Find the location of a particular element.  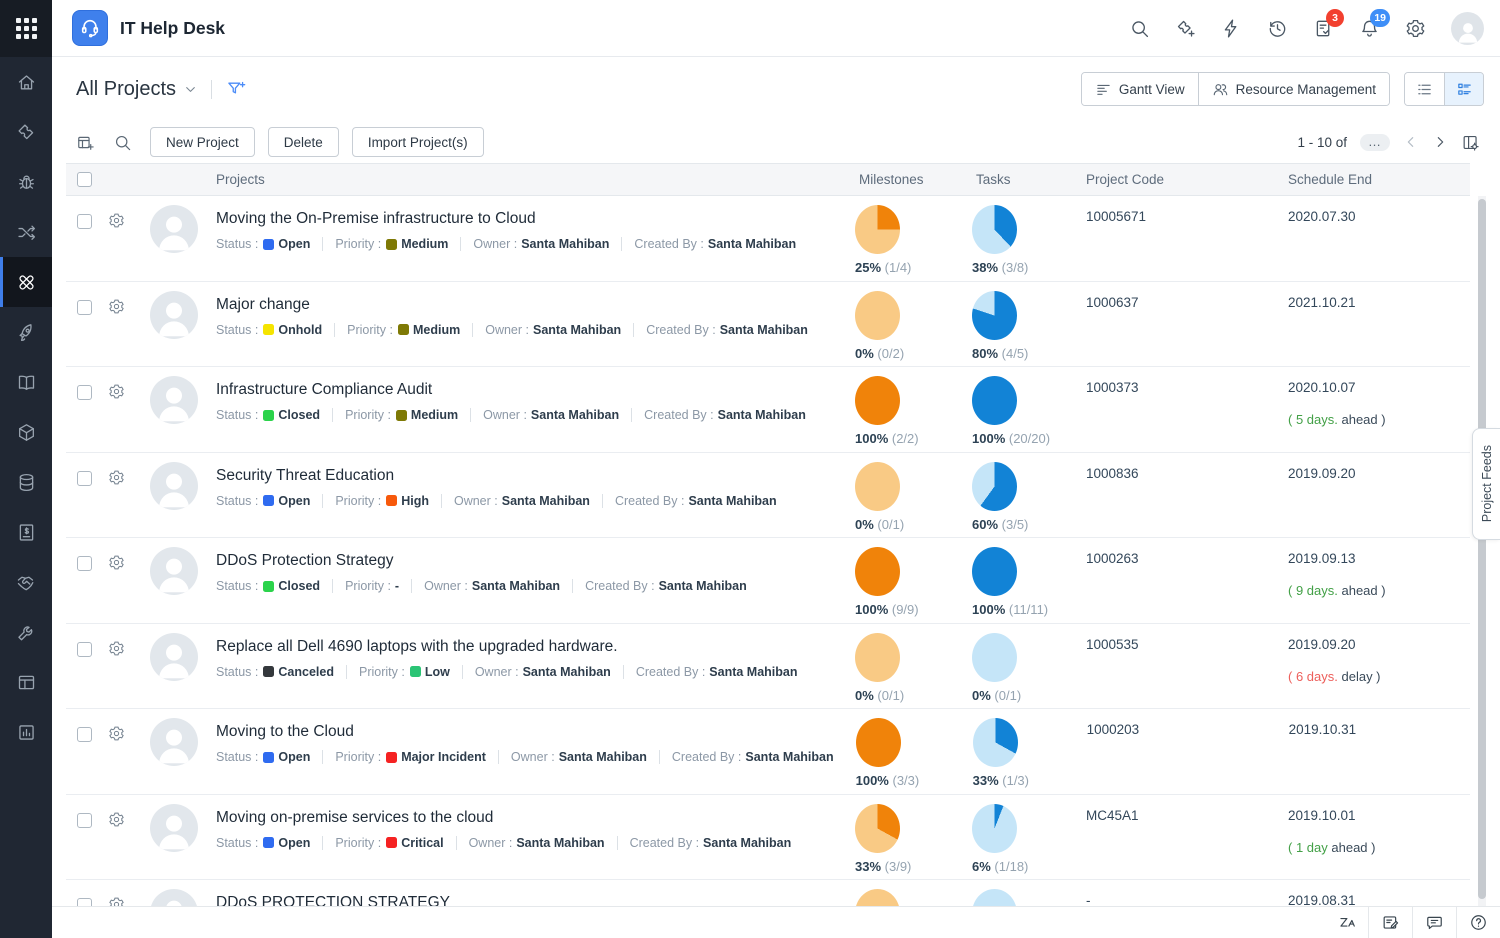

sidebar-item-contracts is located at coordinates (26, 532).